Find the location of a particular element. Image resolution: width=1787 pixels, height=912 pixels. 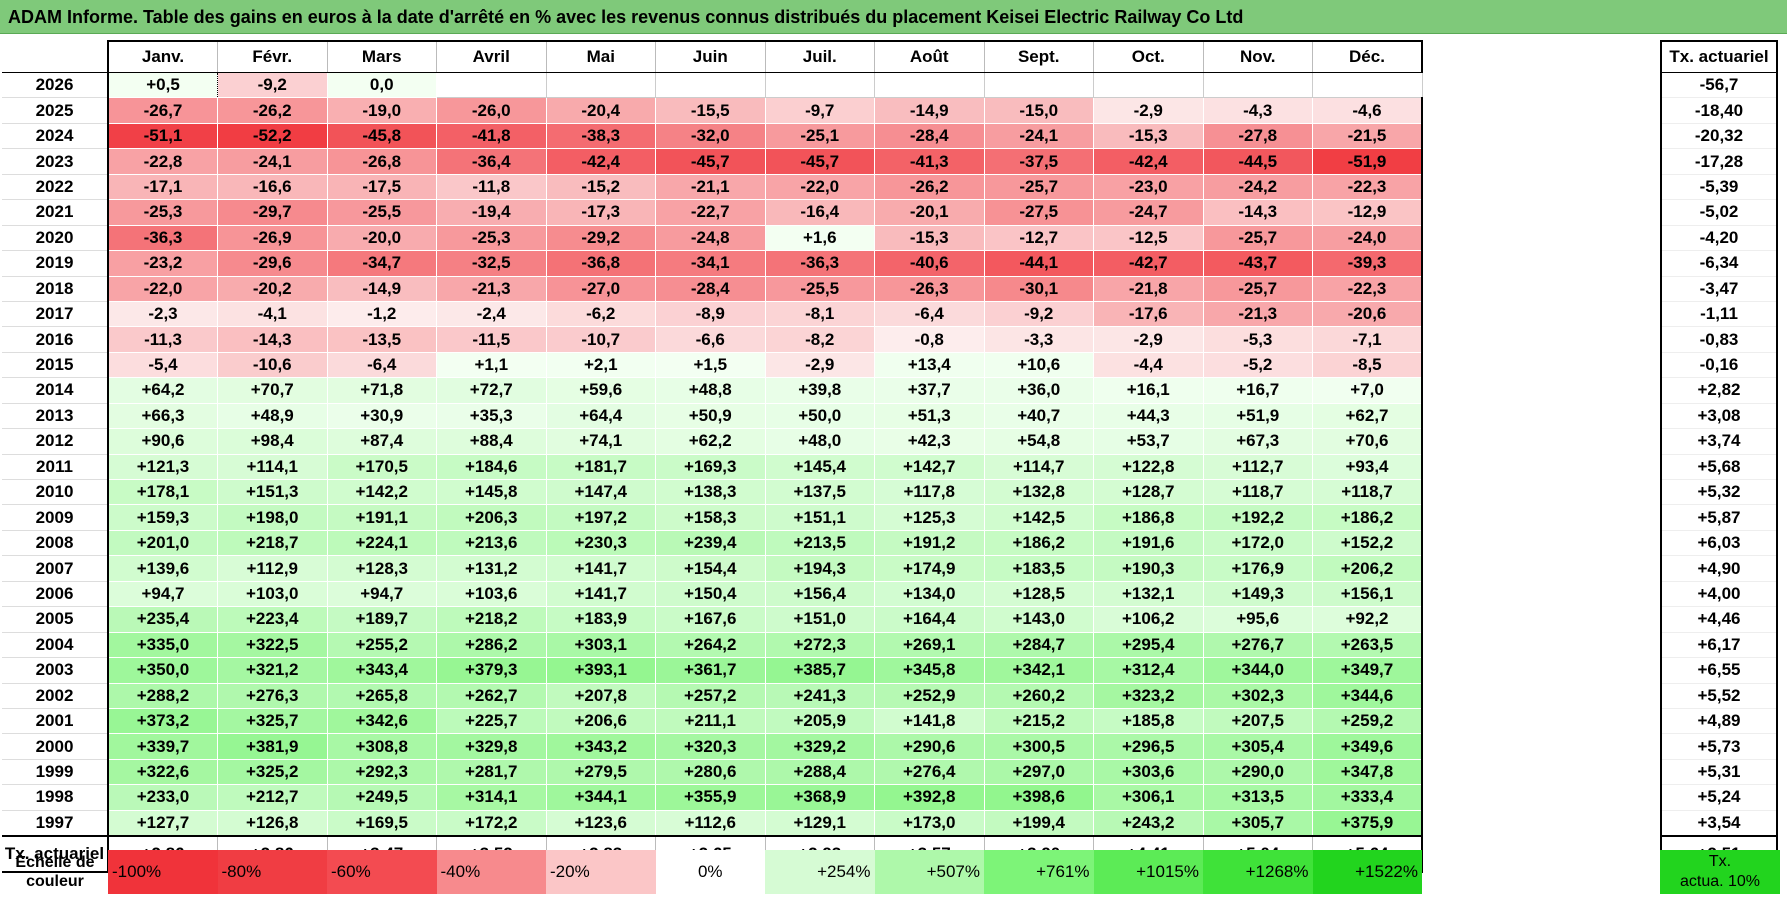

gain-cell: +164,4 is located at coordinates (929, 619).